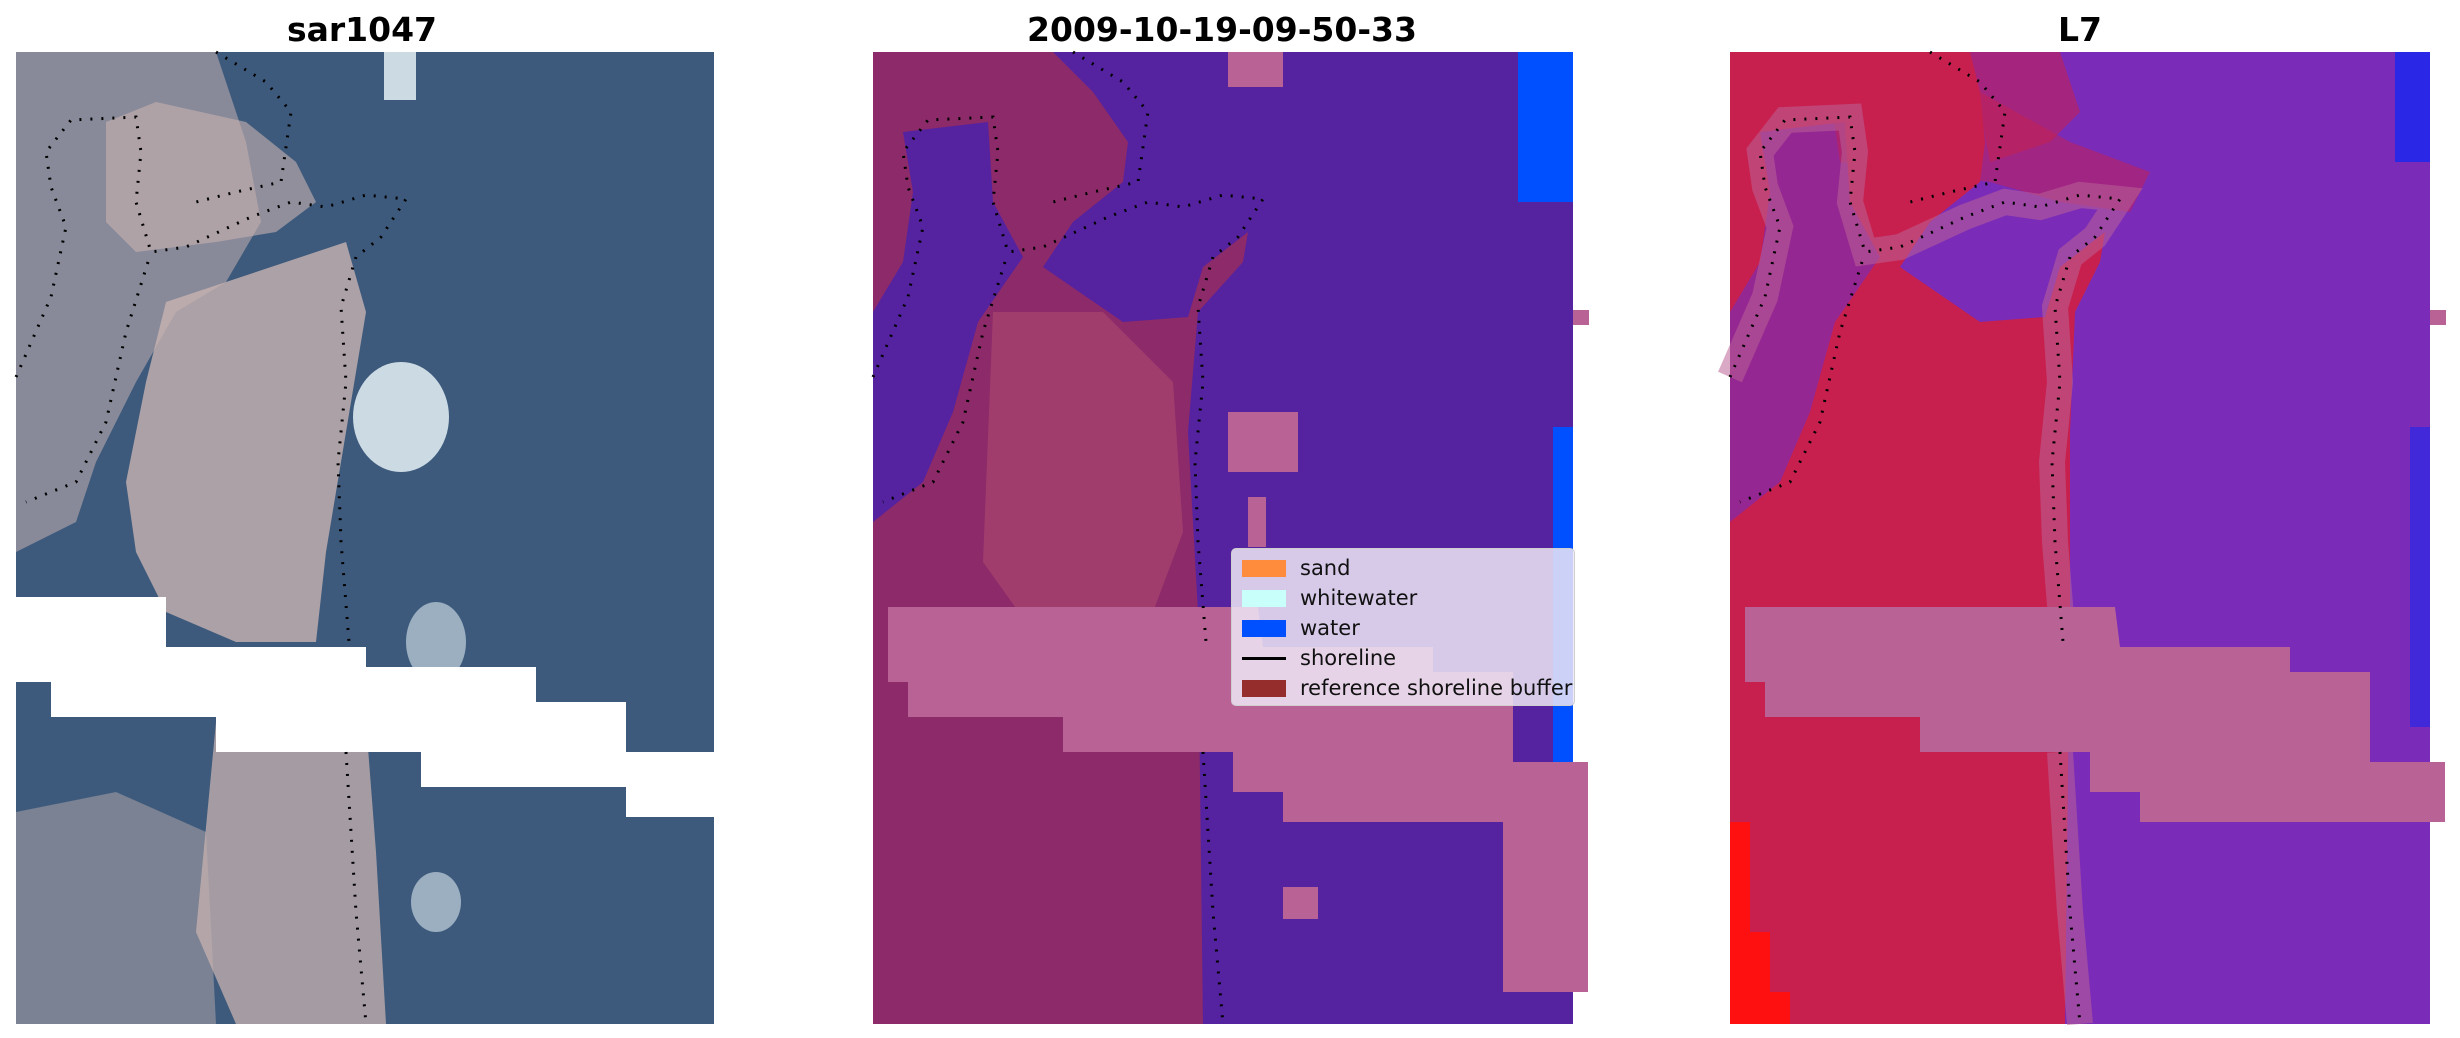 The height and width of the screenshot is (1038, 2460). What do you see at coordinates (2080, 29) in the screenshot?
I see `panel-title-index: L7` at bounding box center [2080, 29].